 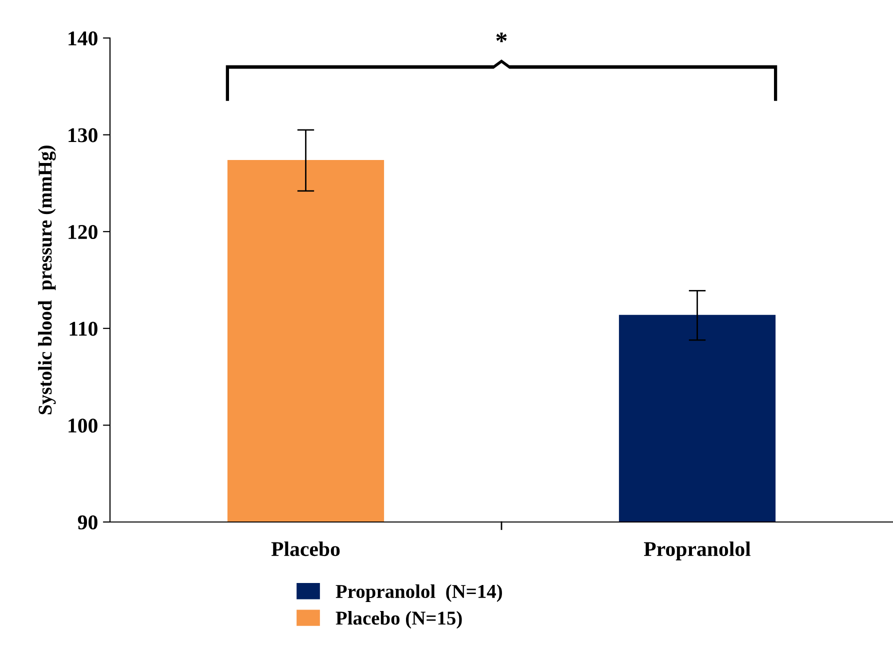 I want to click on y-tick-label: 90, so click(x=88, y=522).